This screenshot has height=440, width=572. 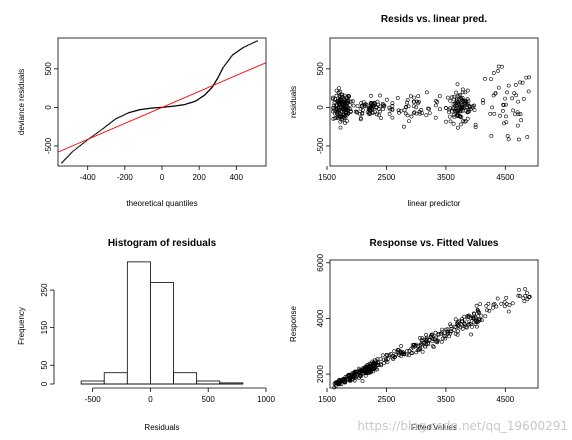 What do you see at coordinates (434, 203) in the screenshot?
I see `resid-vs-pred-xlabel: linear predictor` at bounding box center [434, 203].